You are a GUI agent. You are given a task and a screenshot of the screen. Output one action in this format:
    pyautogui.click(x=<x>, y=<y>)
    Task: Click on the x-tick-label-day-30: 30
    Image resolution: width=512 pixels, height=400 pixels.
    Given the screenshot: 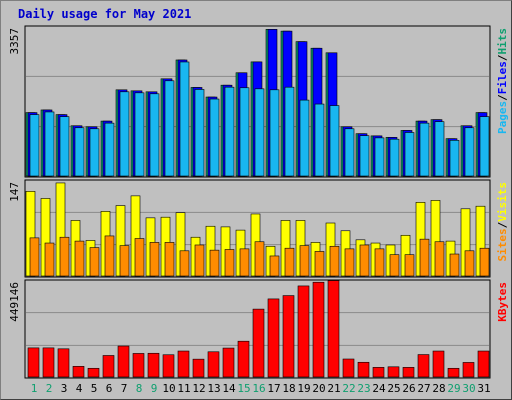 What is the action you would take?
    pyautogui.click(x=468, y=388)
    